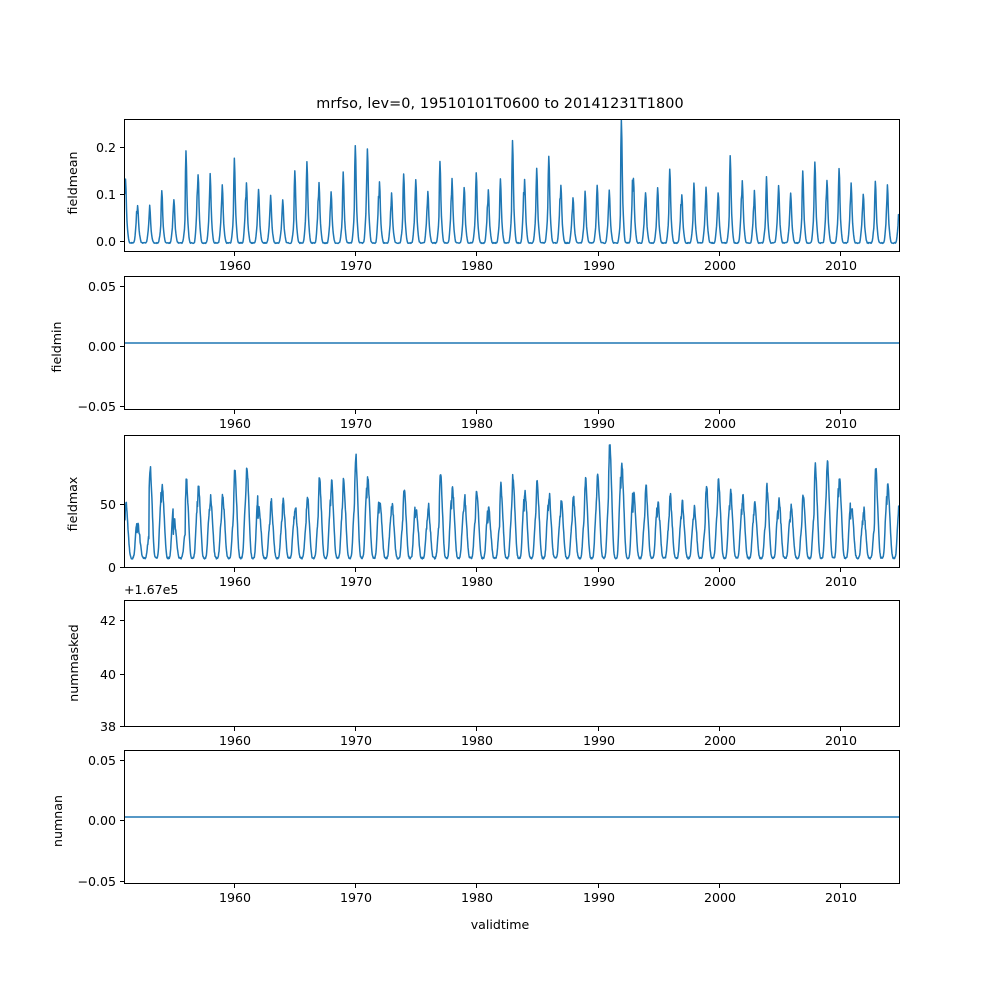  I want to click on panel-nummasked, so click(512, 663).